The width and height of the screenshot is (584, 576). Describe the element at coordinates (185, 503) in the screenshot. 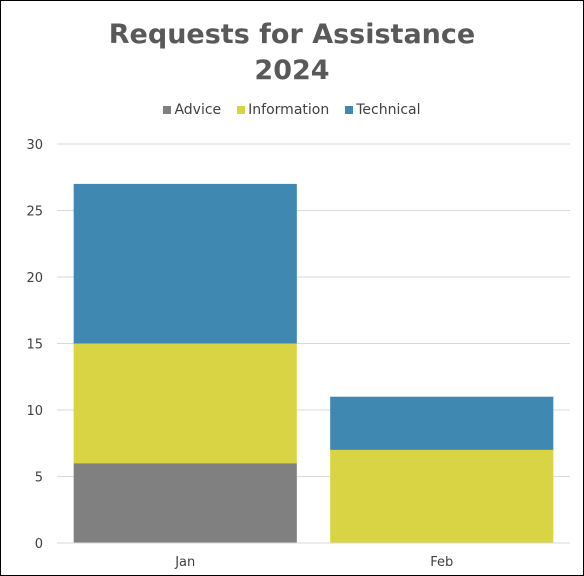

I see `bar-jan-advice` at that location.